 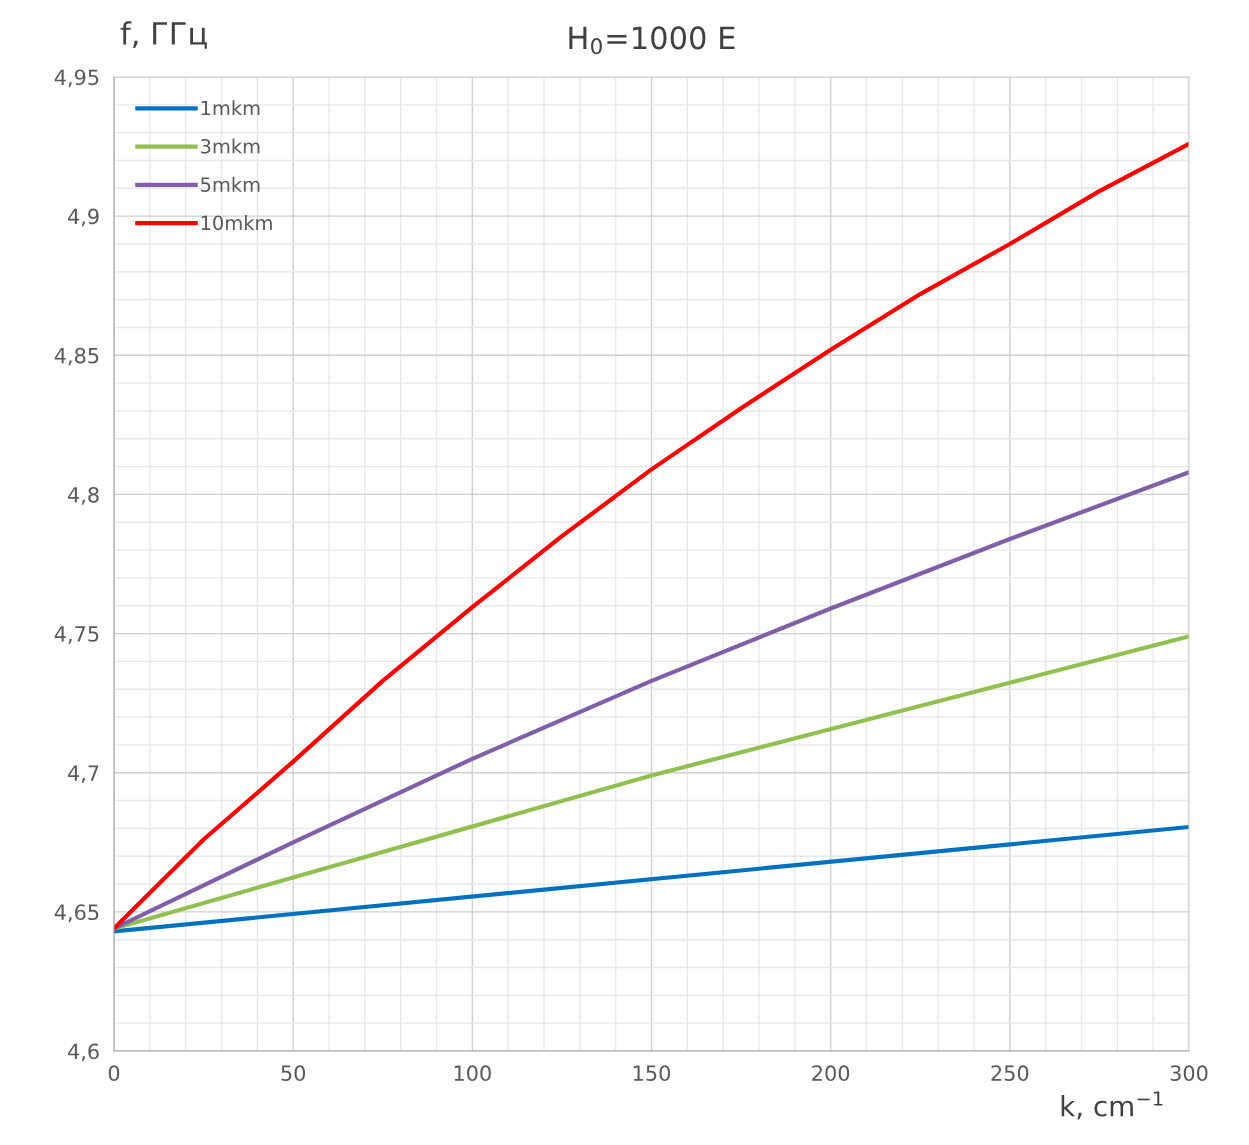 I want to click on y-tick-label: 4,8, so click(x=83, y=495).